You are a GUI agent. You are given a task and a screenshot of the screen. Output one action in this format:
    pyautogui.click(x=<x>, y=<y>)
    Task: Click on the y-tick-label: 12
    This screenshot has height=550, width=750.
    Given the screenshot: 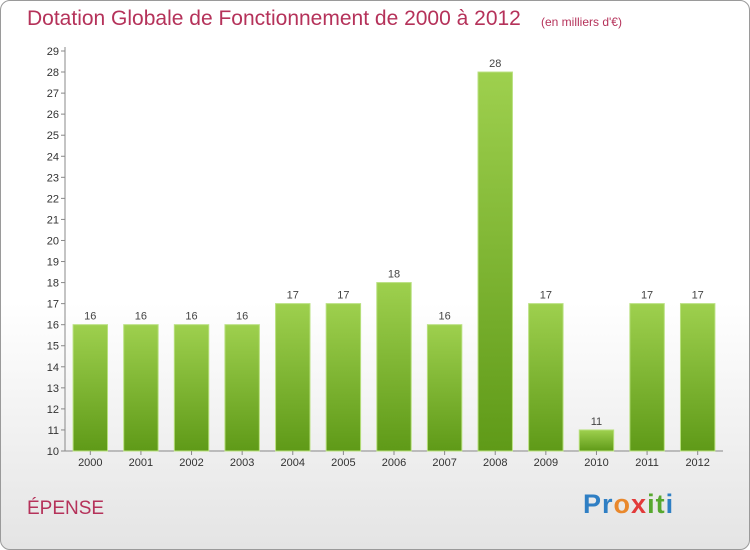 What is the action you would take?
    pyautogui.click(x=53, y=410)
    